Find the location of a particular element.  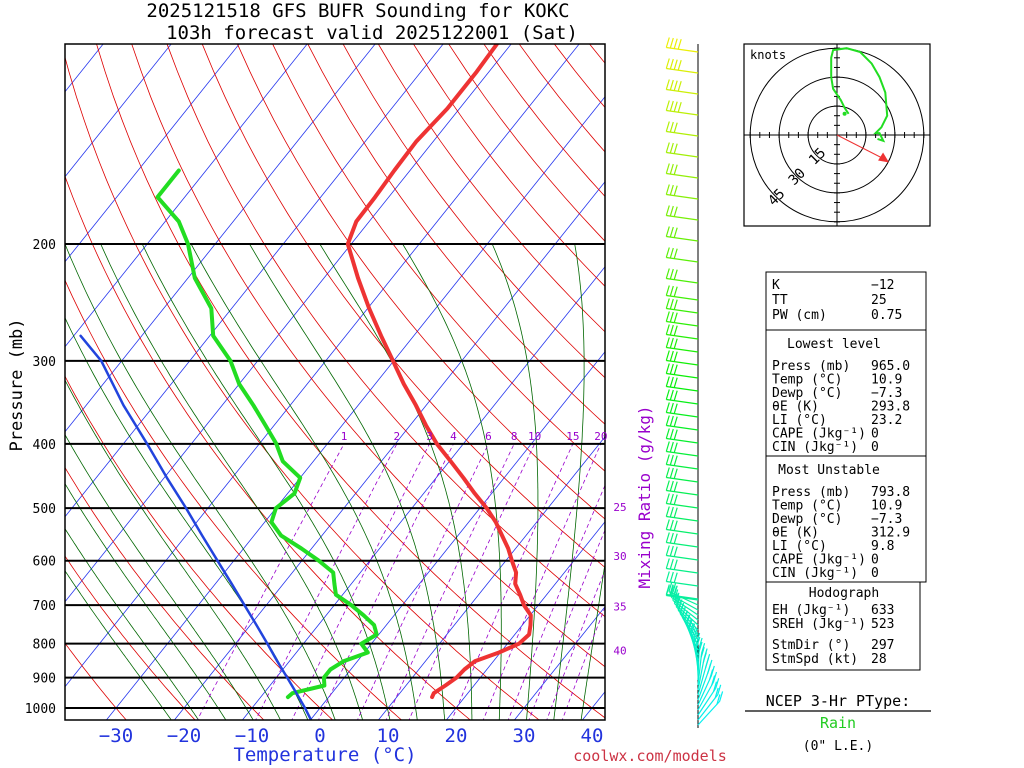

parcel-profile-line is located at coordinates (196, 527).